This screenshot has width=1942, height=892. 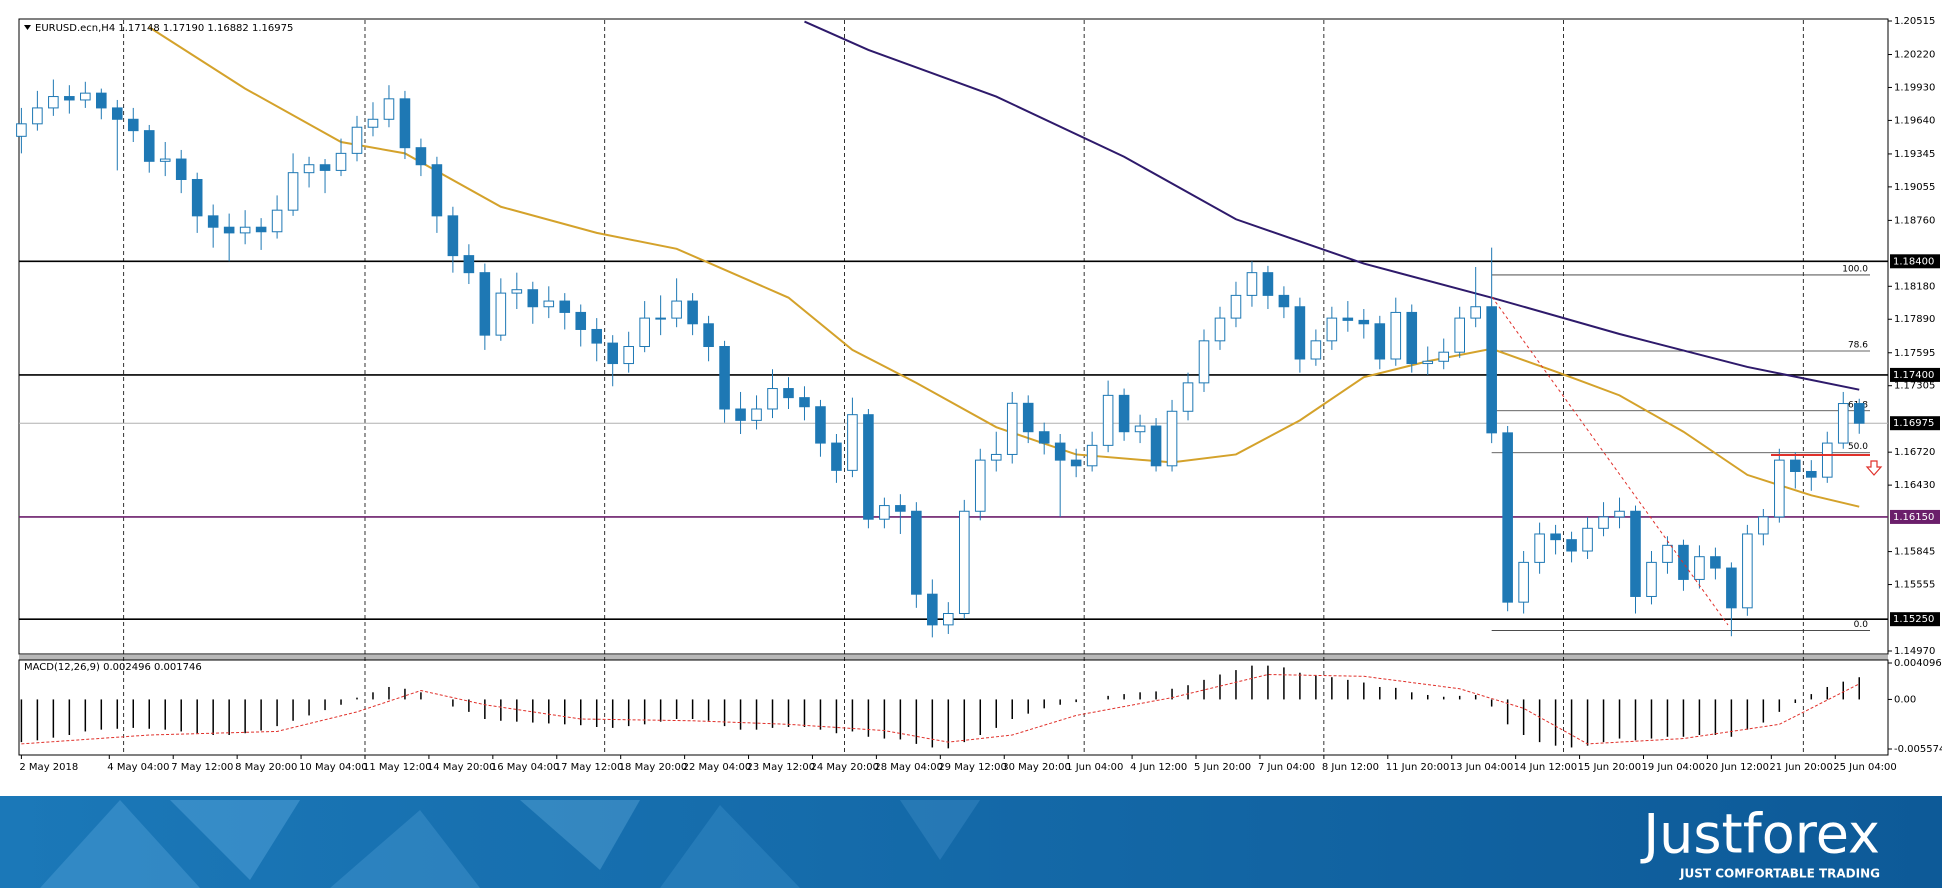 What do you see at coordinates (953, 657) in the screenshot?
I see `panel-separator` at bounding box center [953, 657].